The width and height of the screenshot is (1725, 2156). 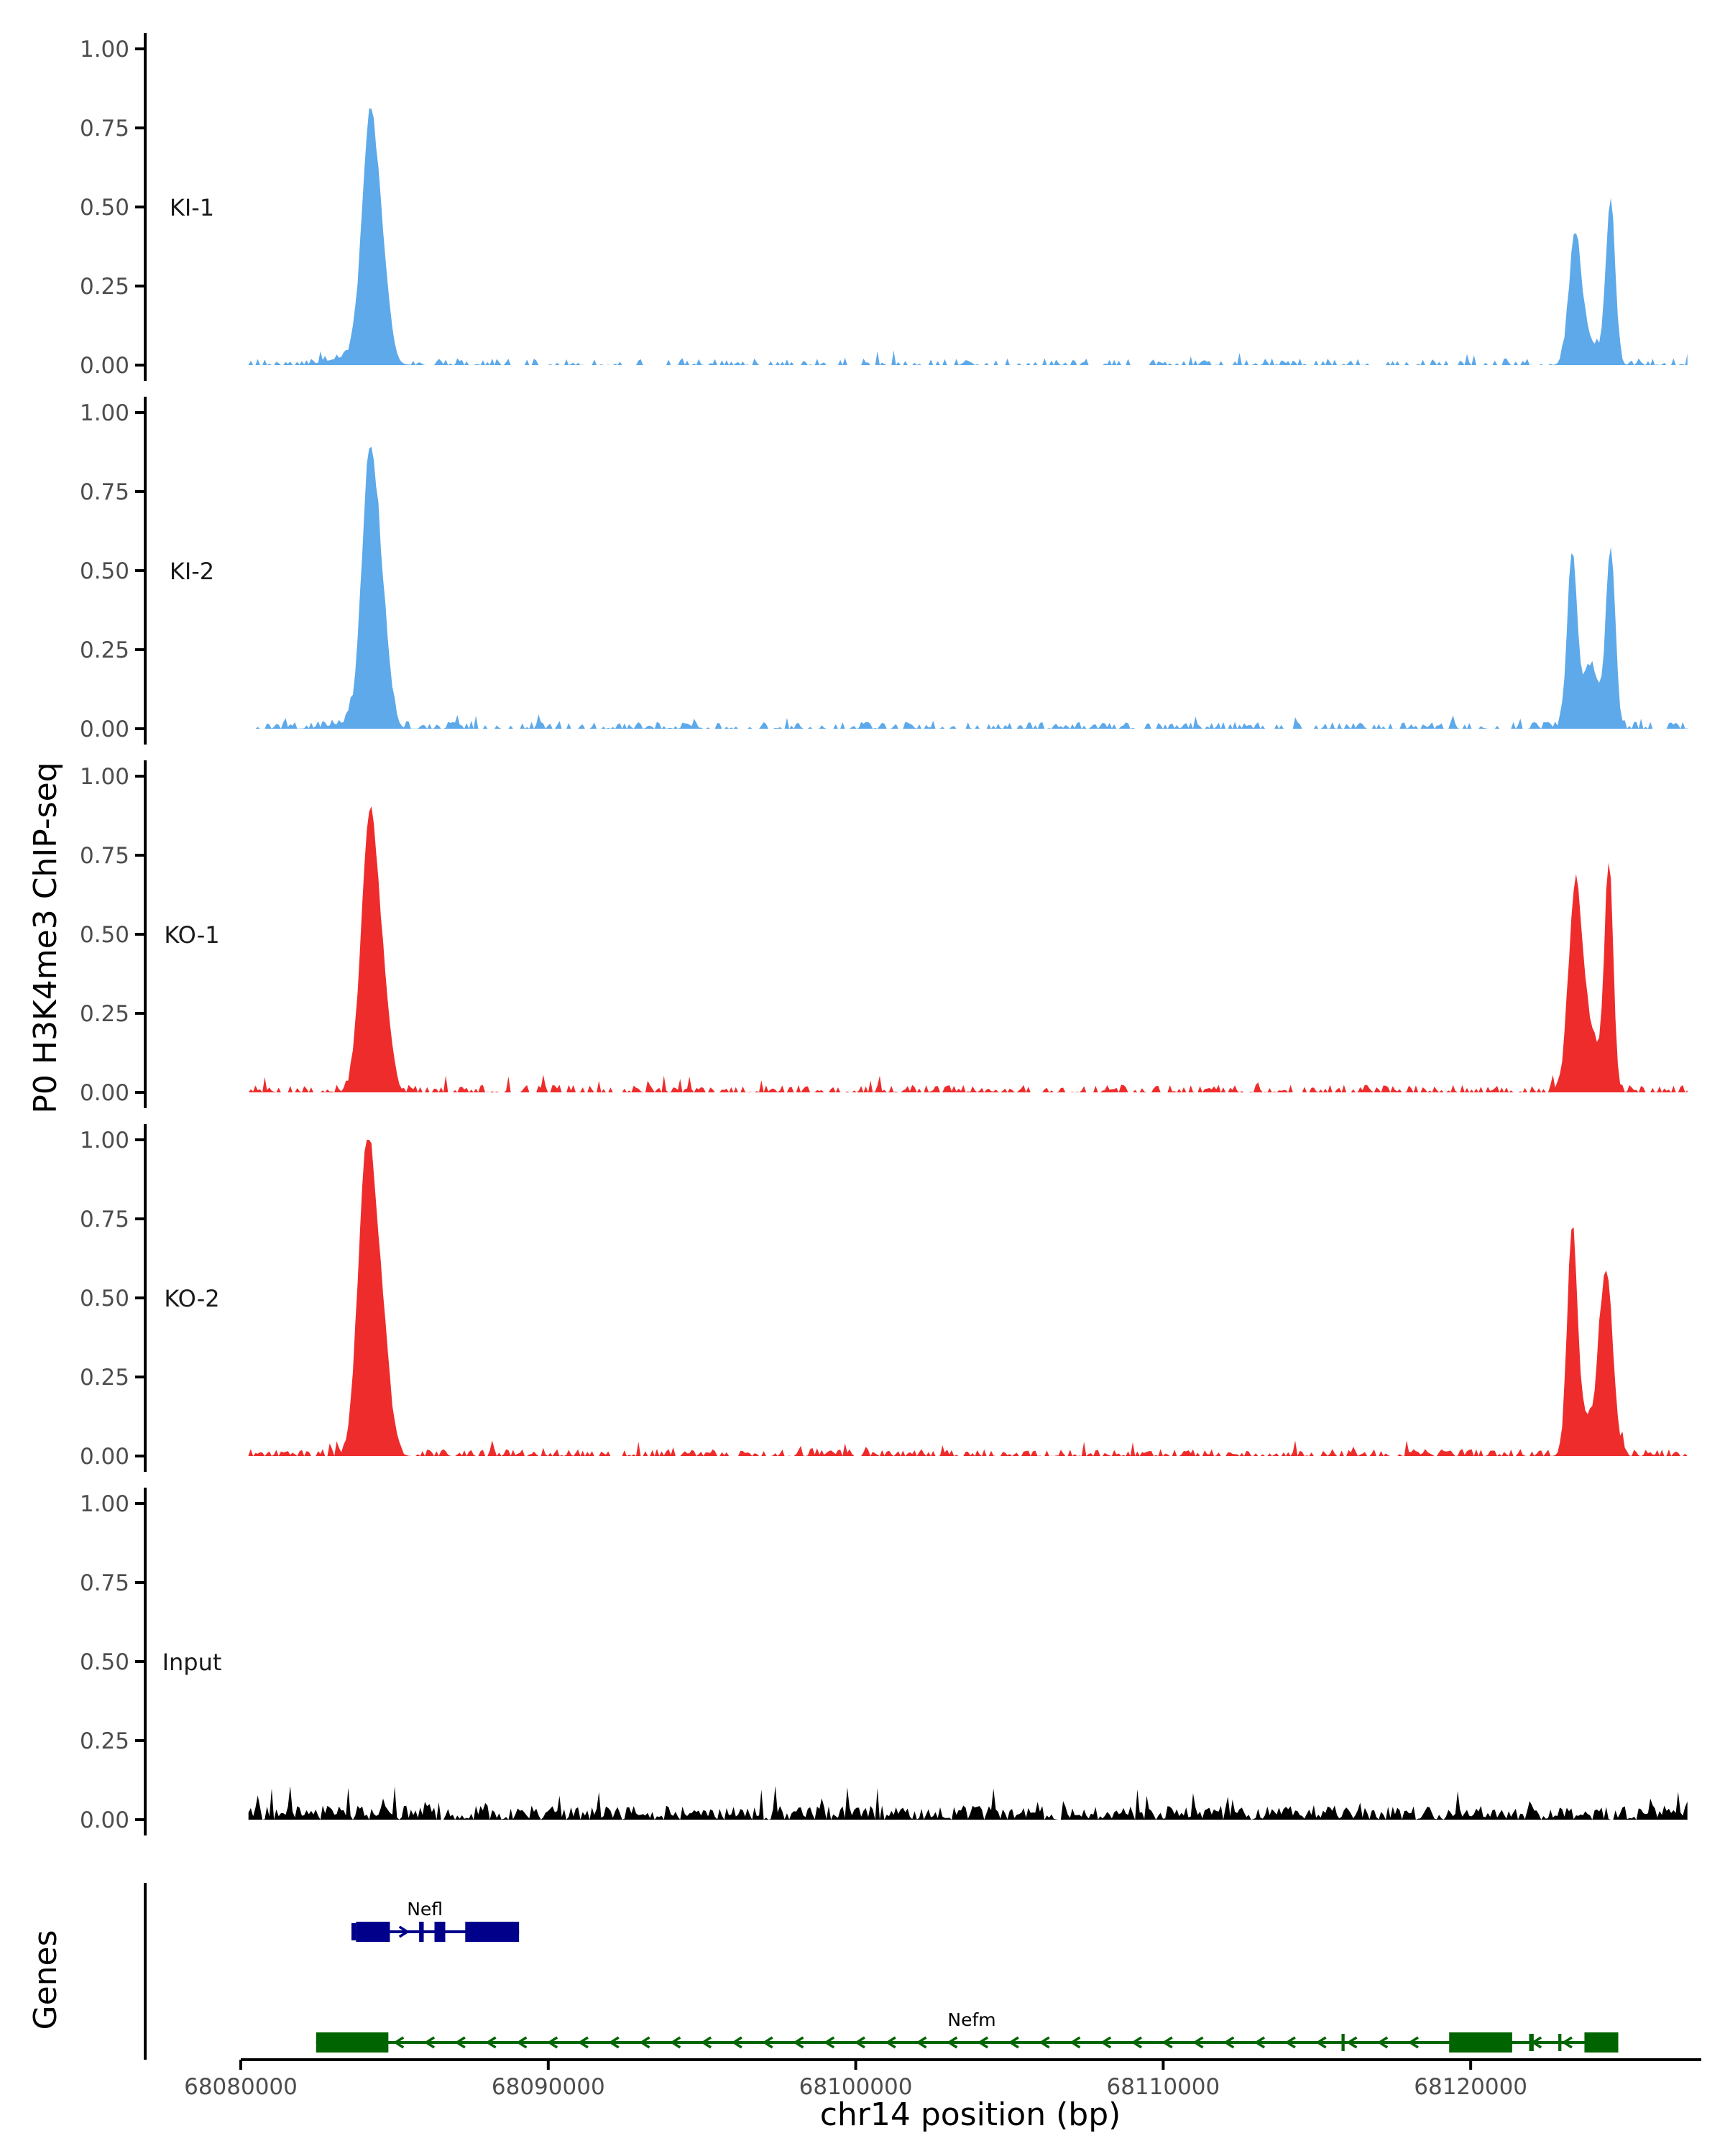 What do you see at coordinates (856, 2087) in the screenshot?
I see `x-tick-label: 68100000` at bounding box center [856, 2087].